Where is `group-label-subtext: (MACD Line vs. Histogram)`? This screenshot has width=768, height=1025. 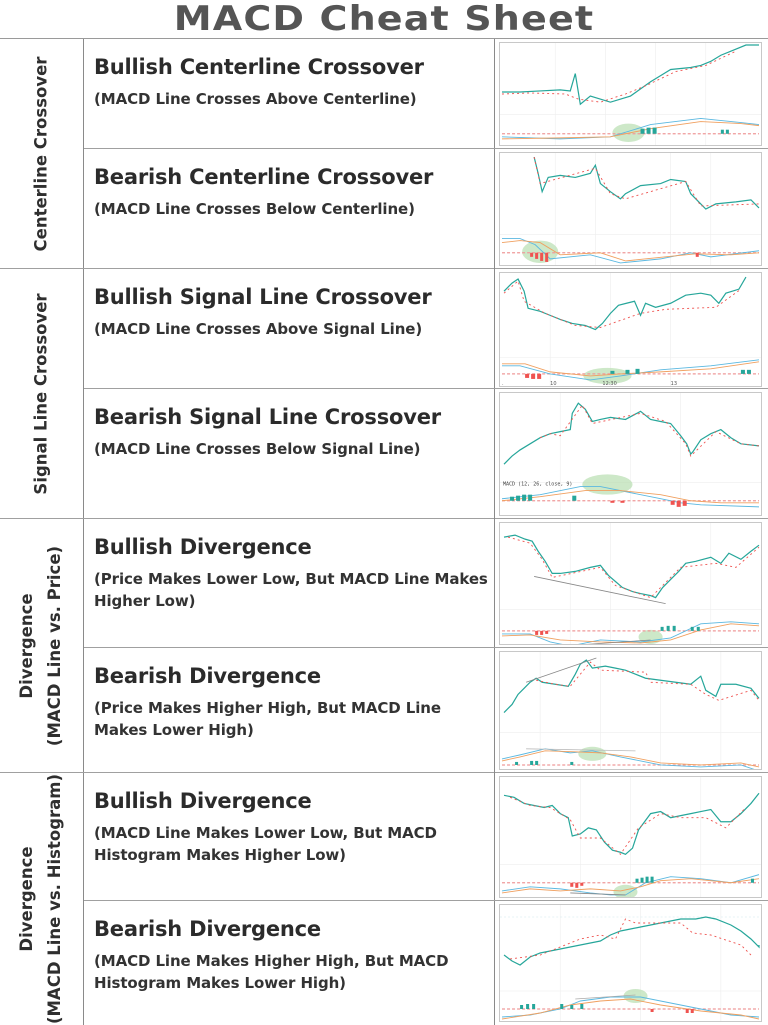
group-label-subtext: (MACD Line vs. Histogram) is located at coordinates (55, 899).